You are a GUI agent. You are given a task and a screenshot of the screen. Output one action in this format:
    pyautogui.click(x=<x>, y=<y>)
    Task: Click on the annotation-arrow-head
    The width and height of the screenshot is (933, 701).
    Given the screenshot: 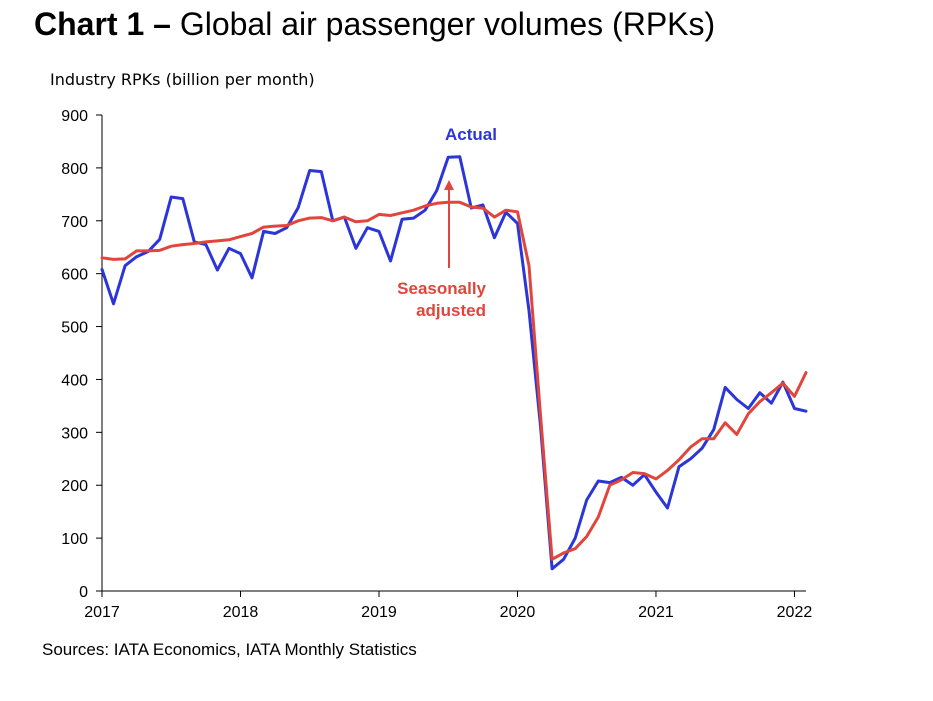 What is the action you would take?
    pyautogui.click(x=449, y=185)
    